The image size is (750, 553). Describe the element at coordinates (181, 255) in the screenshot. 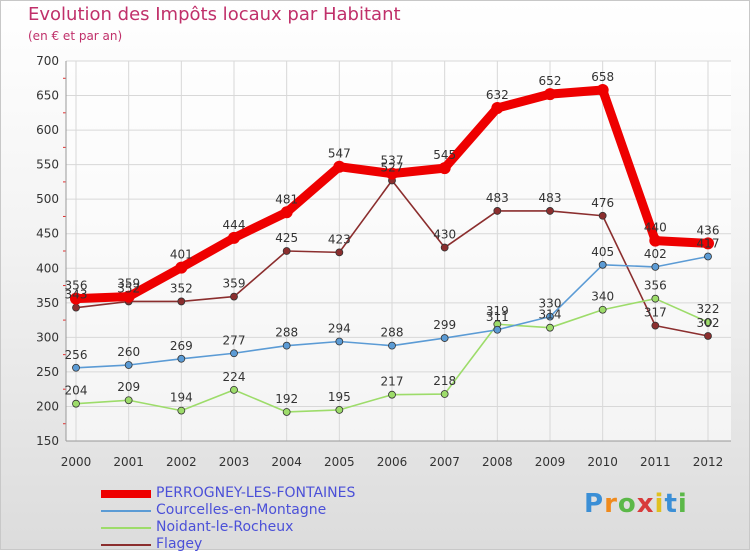

I see `data-label: 401` at that location.